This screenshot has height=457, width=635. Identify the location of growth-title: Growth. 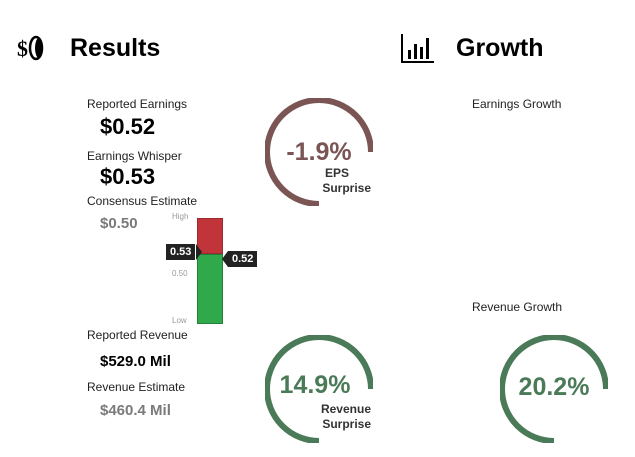
(500, 48).